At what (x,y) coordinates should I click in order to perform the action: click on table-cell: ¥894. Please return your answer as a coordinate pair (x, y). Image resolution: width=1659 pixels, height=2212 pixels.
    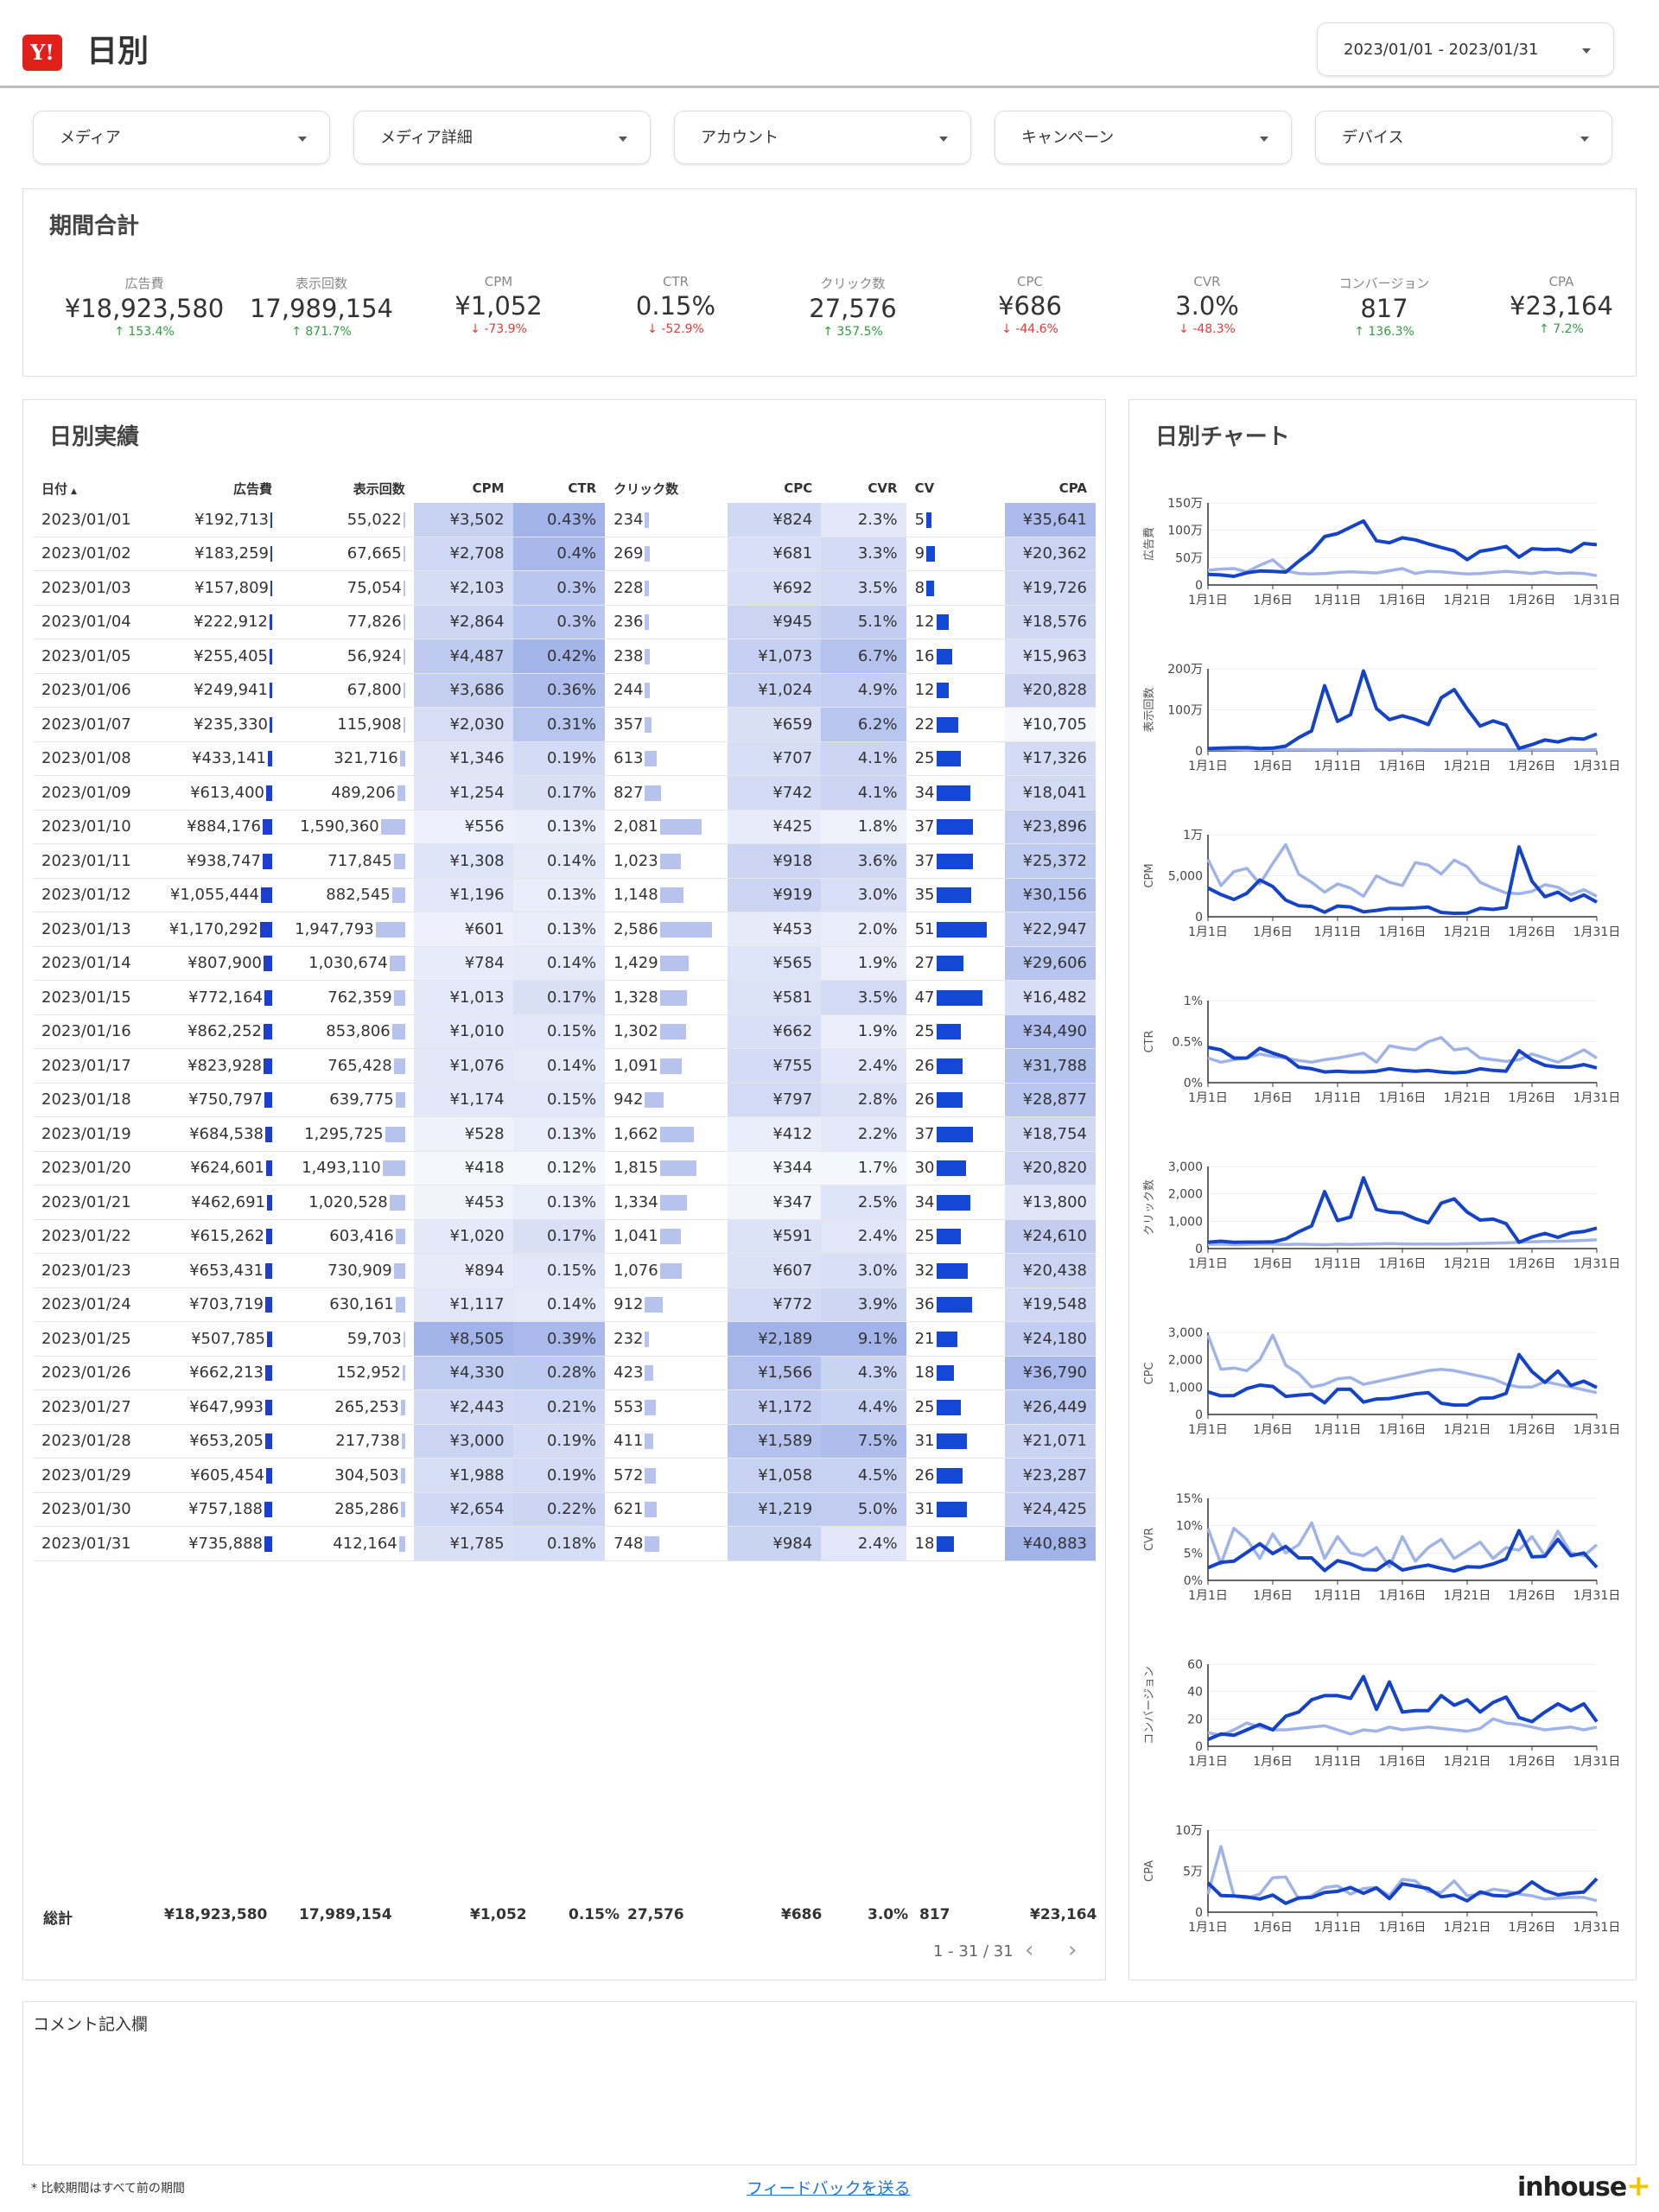
    Looking at the image, I should click on (463, 1270).